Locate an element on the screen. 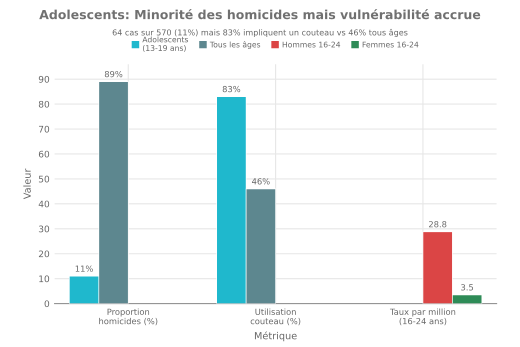 This screenshot has width=520, height=347. data-label: 46% is located at coordinates (261, 181).